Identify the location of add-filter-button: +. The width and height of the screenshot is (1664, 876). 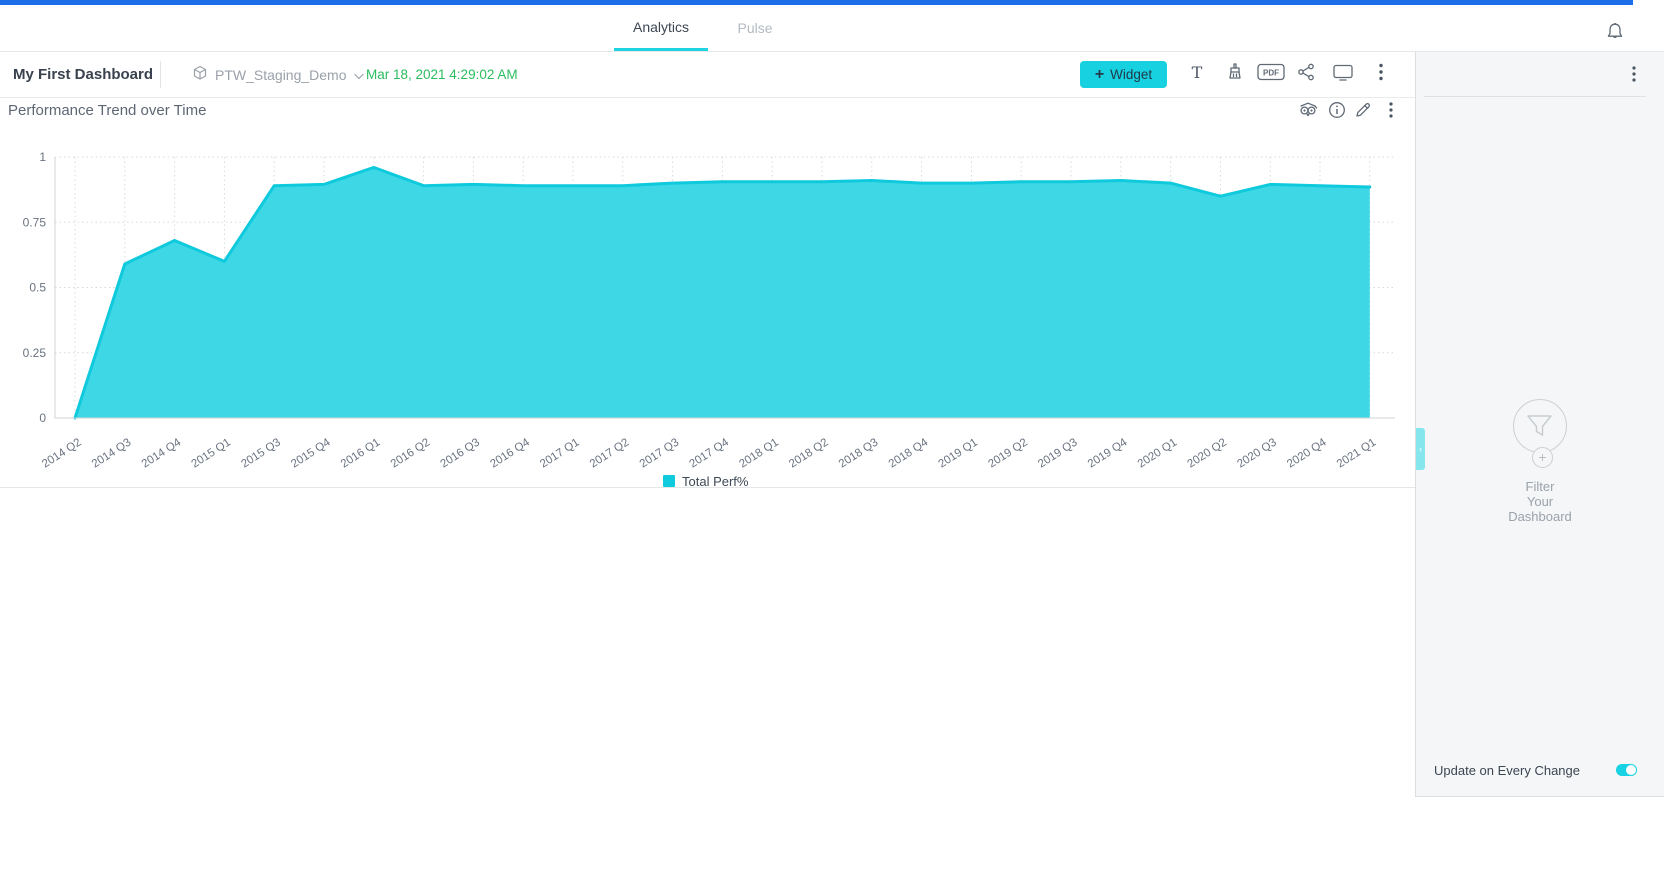
(1542, 457).